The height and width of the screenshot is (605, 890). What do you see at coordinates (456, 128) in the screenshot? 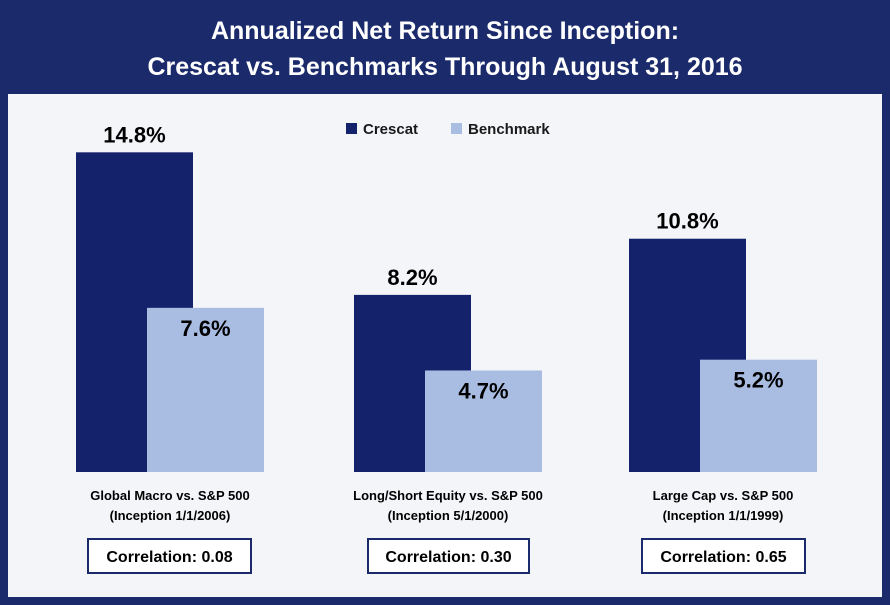
I see `legend-swatch-benchmark` at bounding box center [456, 128].